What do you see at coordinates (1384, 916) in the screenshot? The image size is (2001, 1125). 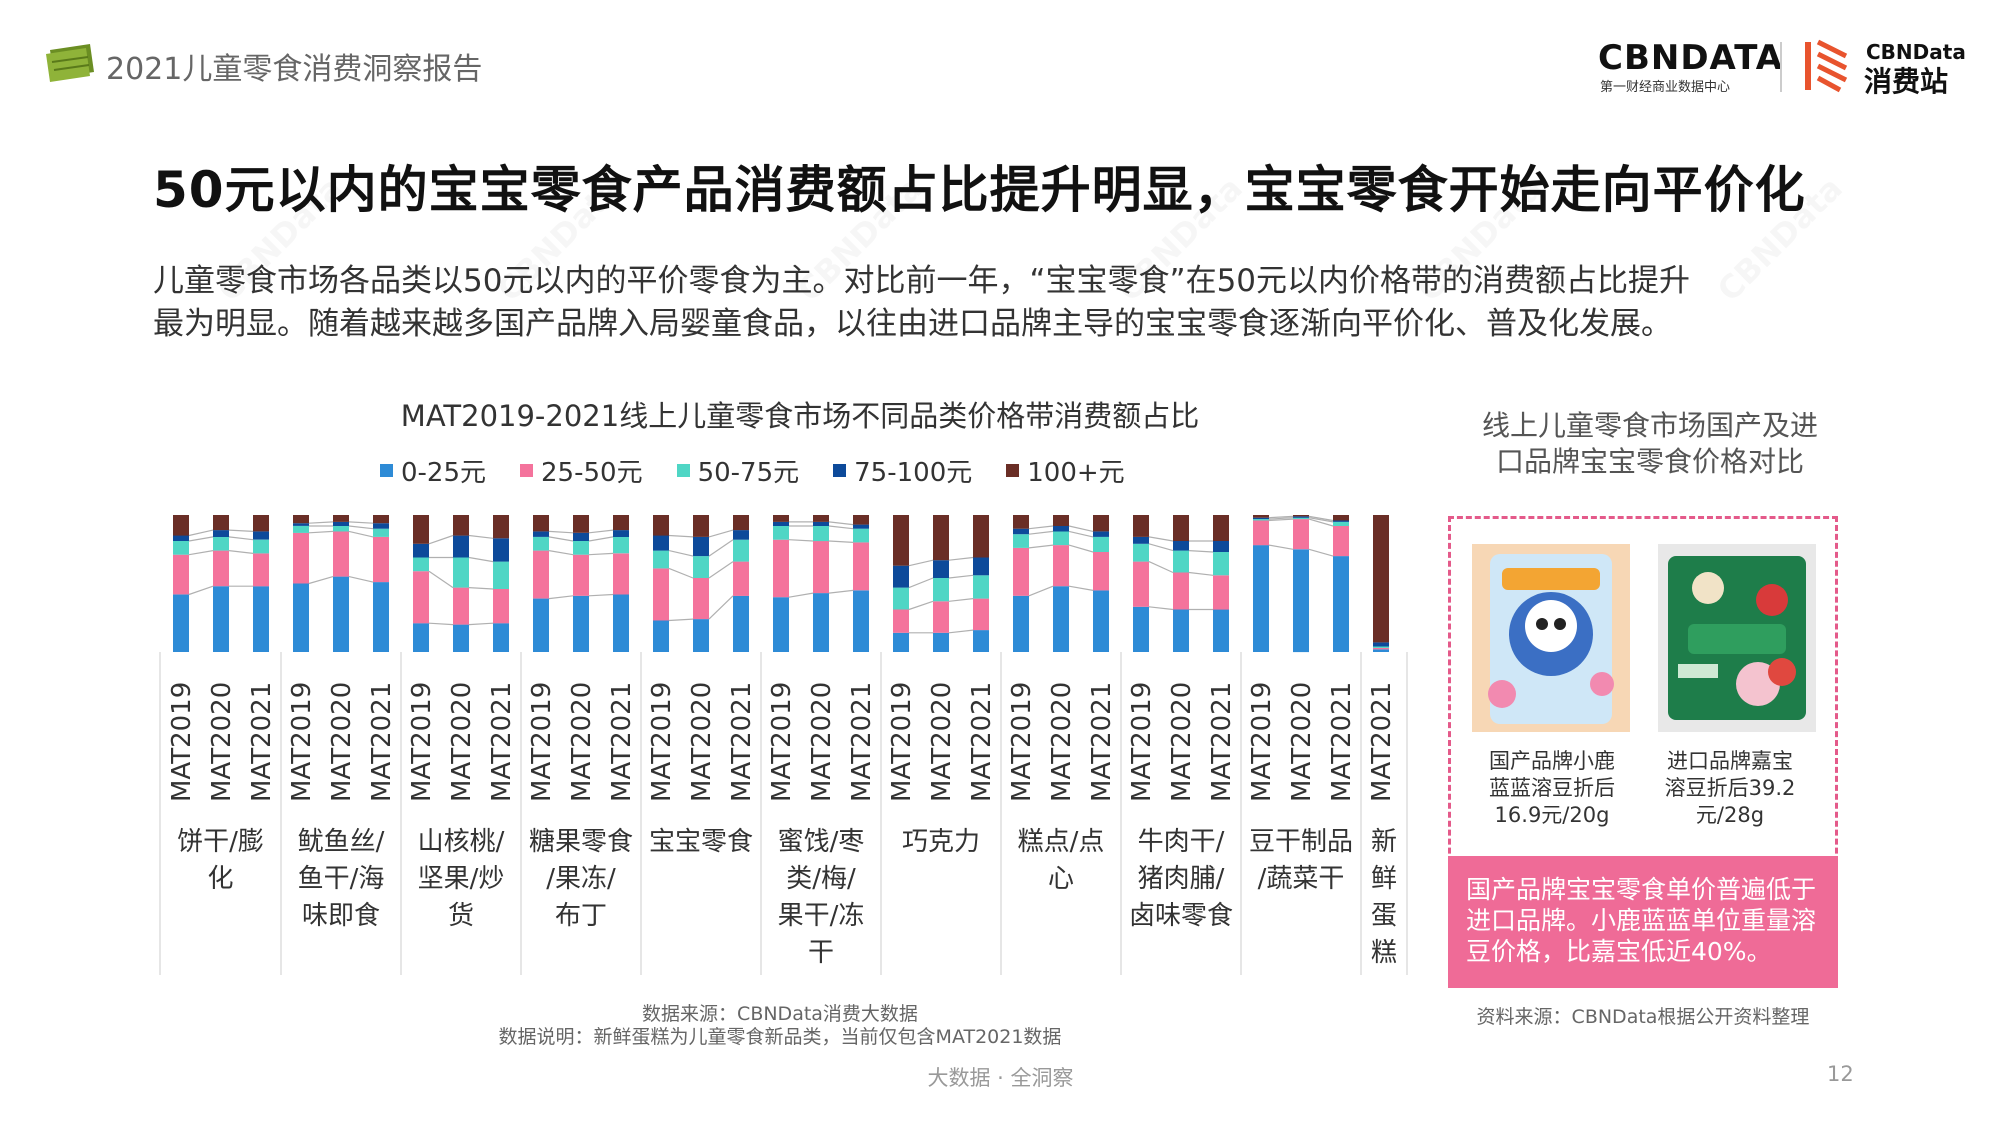 I see `category-label: 蛋` at bounding box center [1384, 916].